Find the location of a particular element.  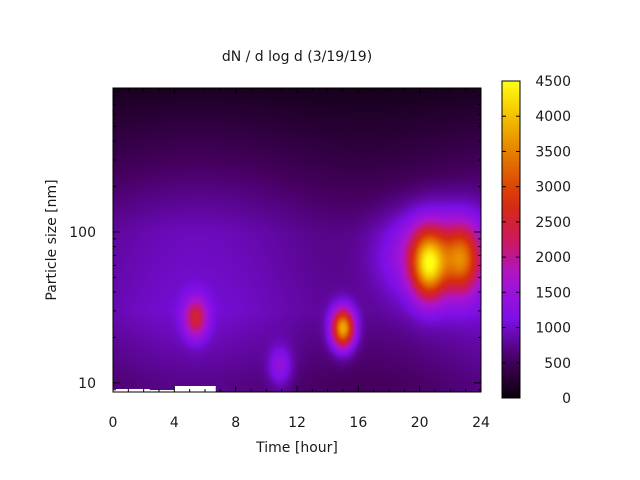

colorbar-frame is located at coordinates (511, 239).